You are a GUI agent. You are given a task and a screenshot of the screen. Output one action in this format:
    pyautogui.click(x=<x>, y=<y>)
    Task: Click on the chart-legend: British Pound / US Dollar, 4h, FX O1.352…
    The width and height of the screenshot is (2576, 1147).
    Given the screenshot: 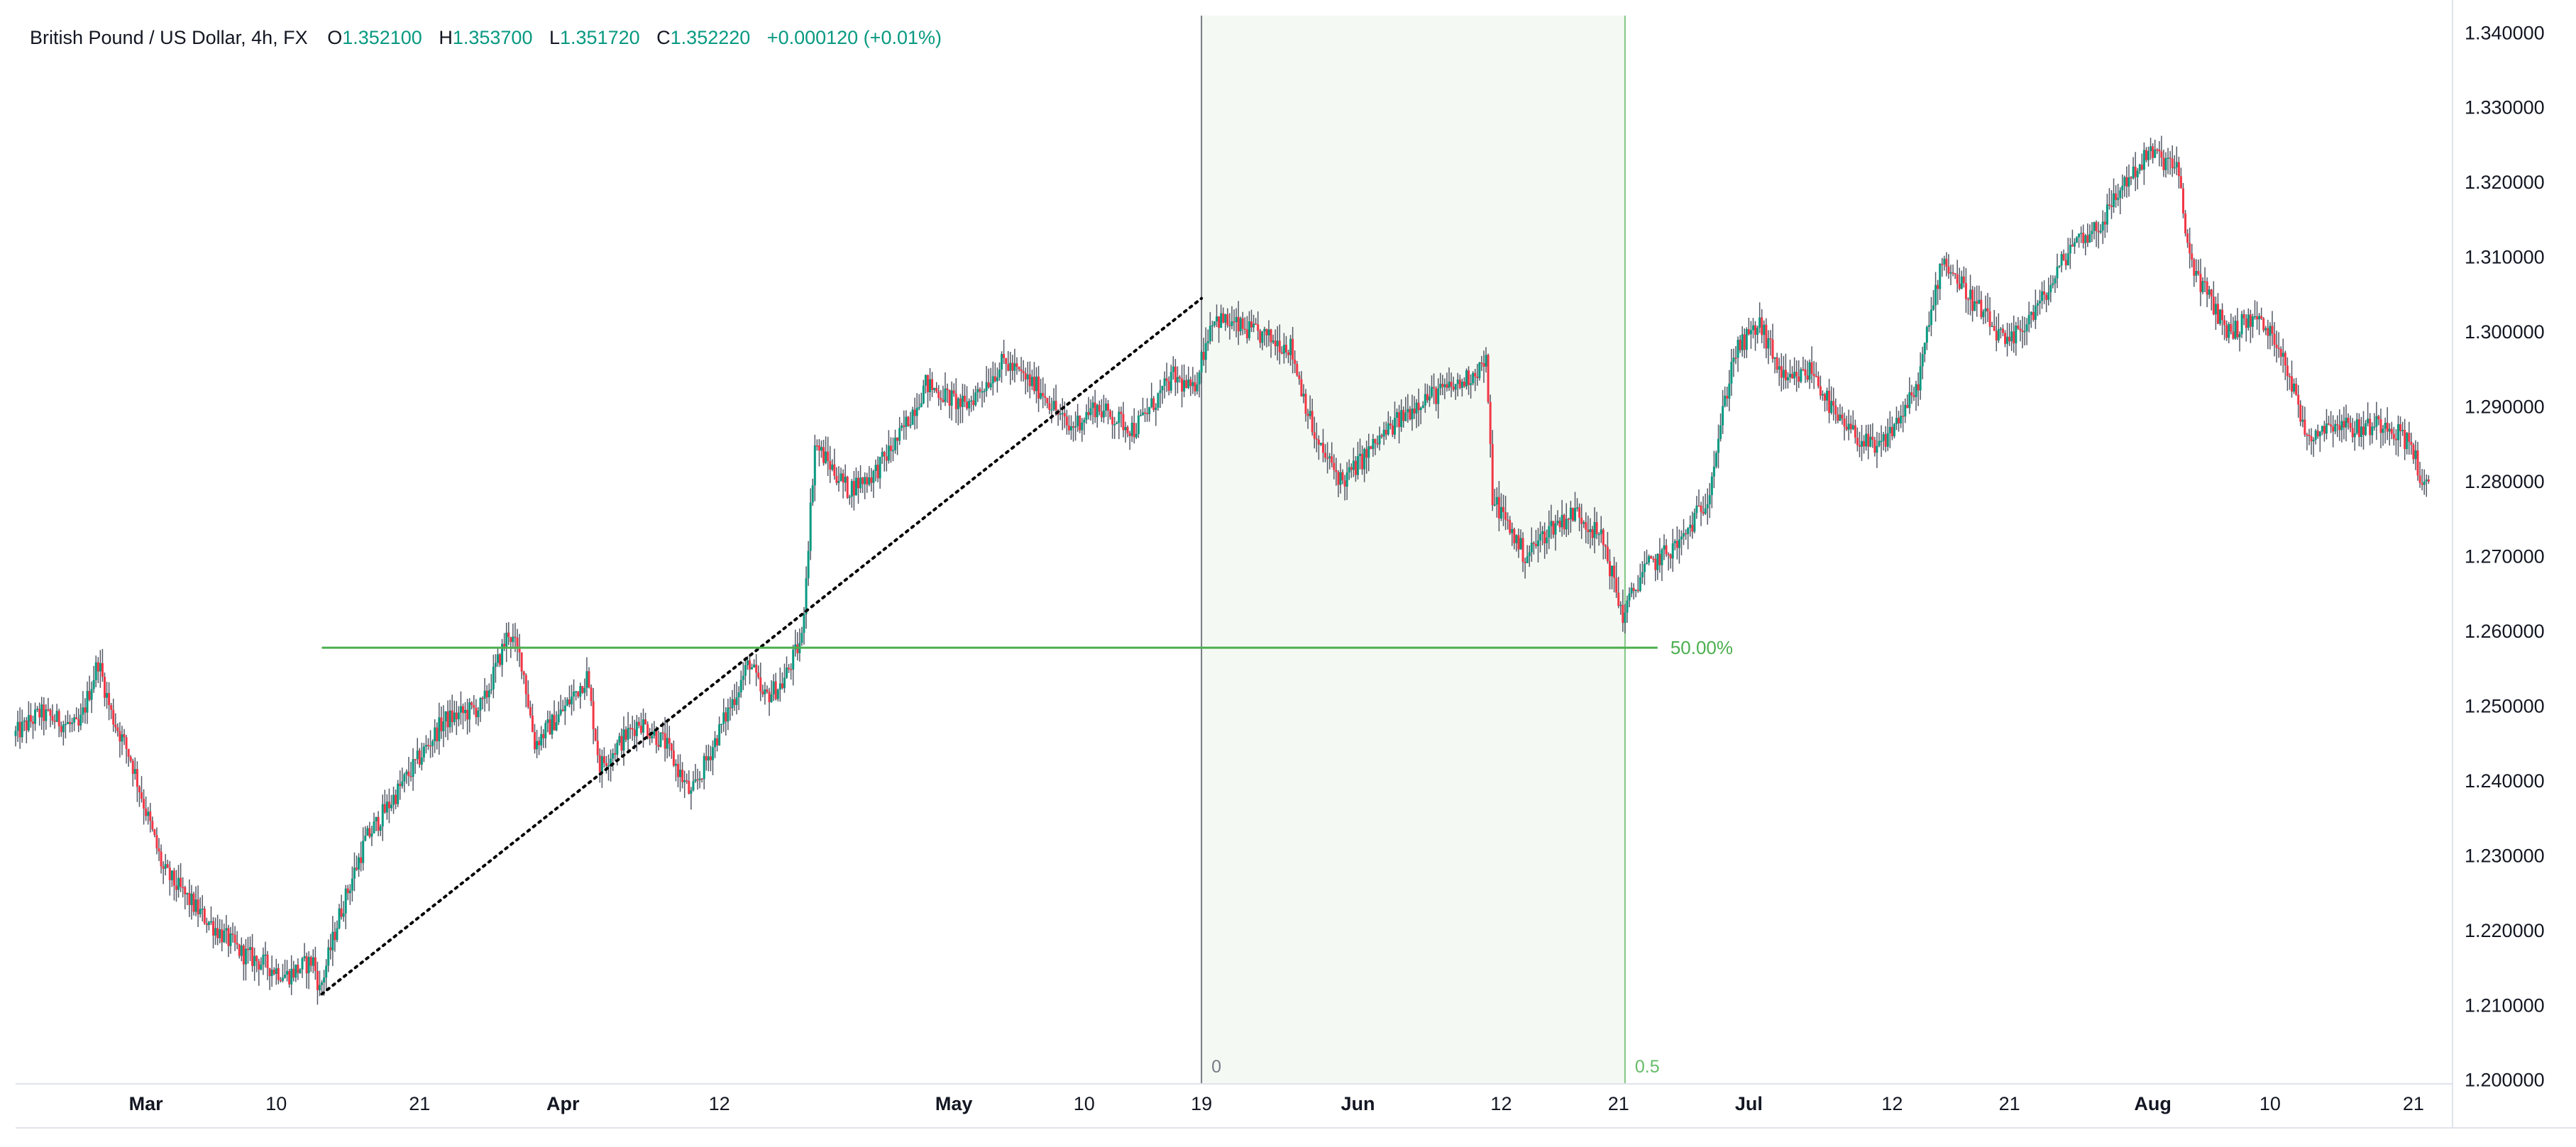 What is the action you would take?
    pyautogui.click(x=486, y=38)
    